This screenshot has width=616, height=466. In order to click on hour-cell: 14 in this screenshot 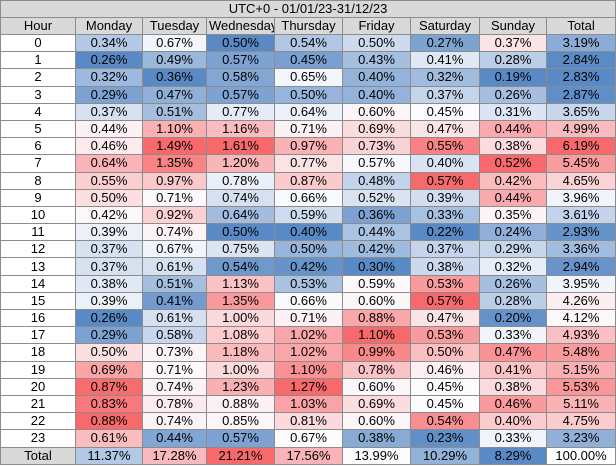, I will do `click(38, 283)`.